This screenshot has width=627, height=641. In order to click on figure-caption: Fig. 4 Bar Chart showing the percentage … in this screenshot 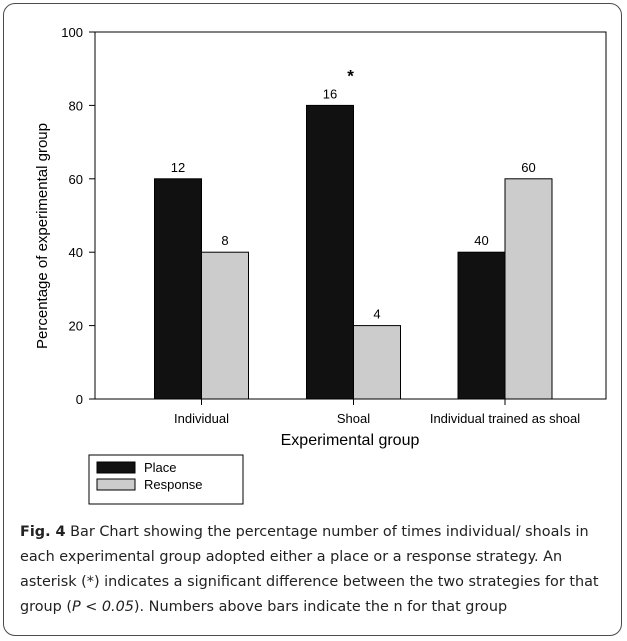, I will do `click(315, 570)`.